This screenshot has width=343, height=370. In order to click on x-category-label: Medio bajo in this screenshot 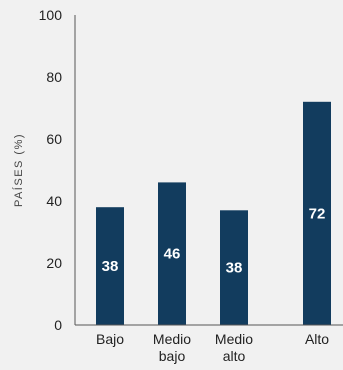, I will do `click(172, 347)`.